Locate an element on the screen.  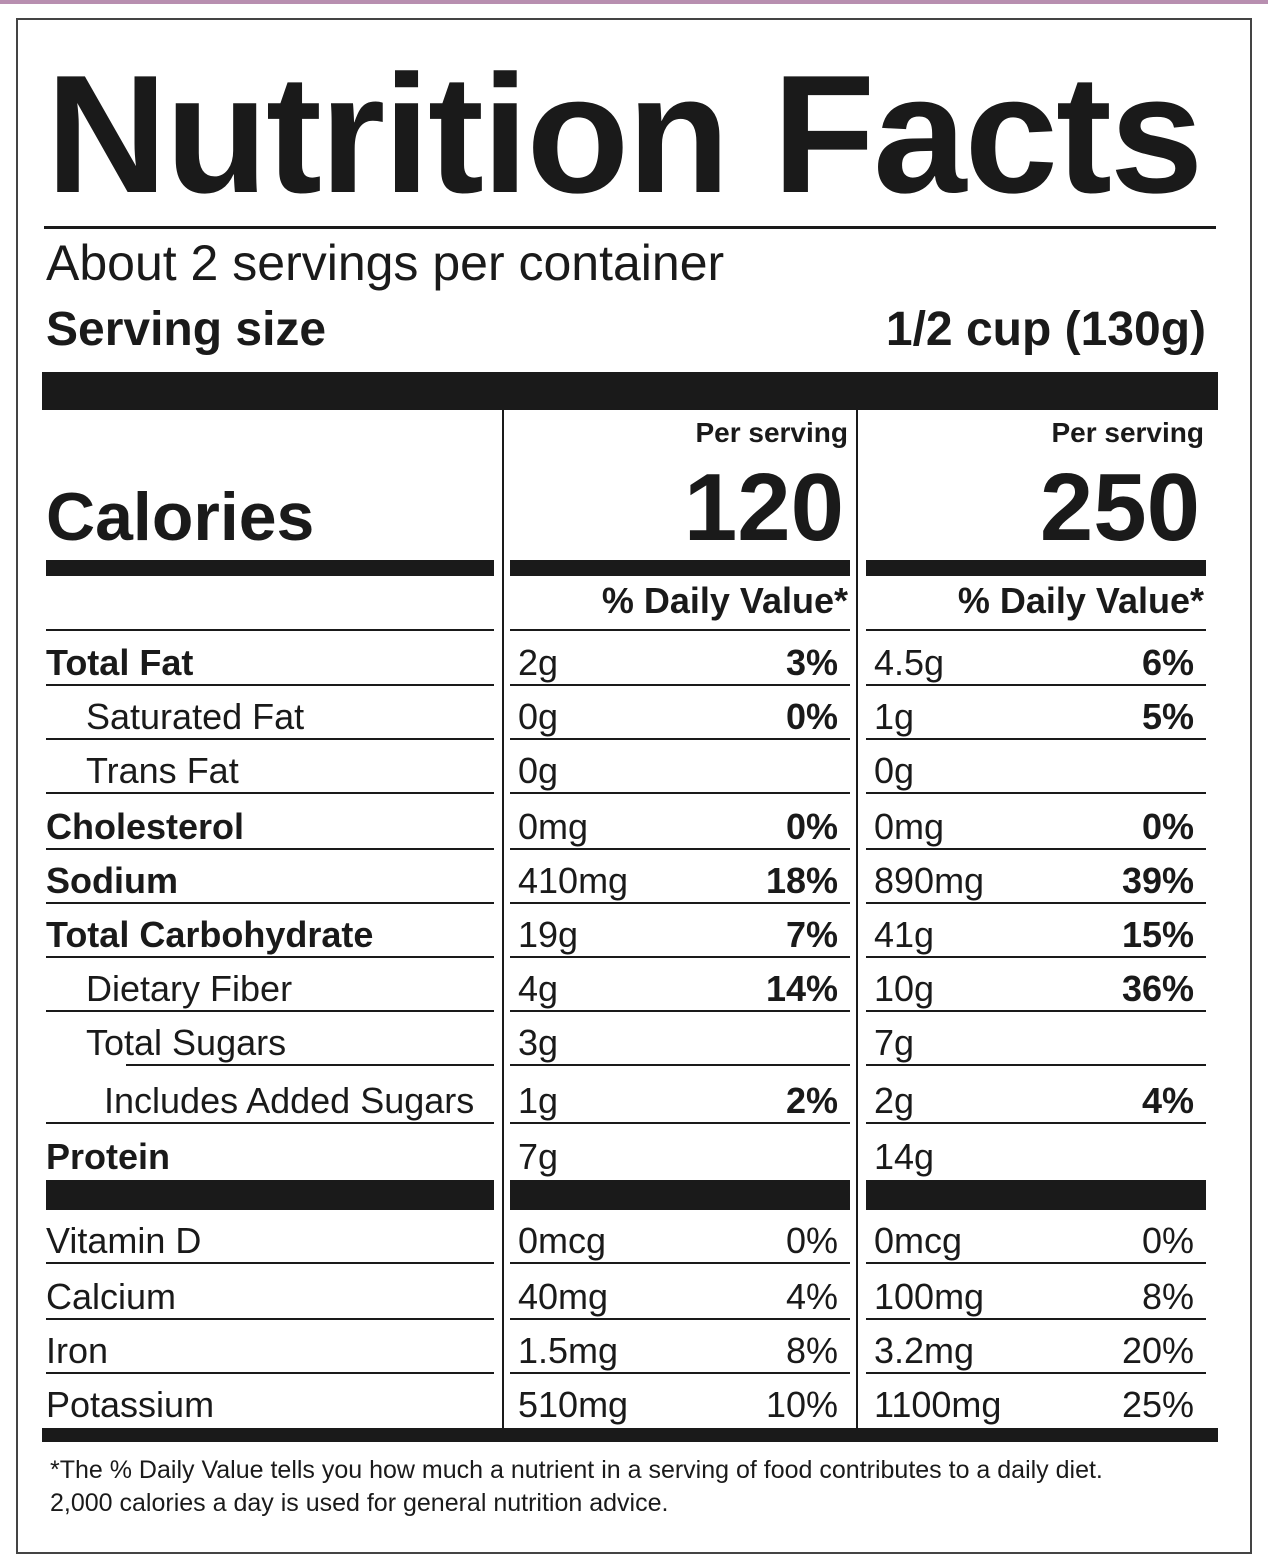
daily-value-percent: 39% is located at coordinates (1157, 880).